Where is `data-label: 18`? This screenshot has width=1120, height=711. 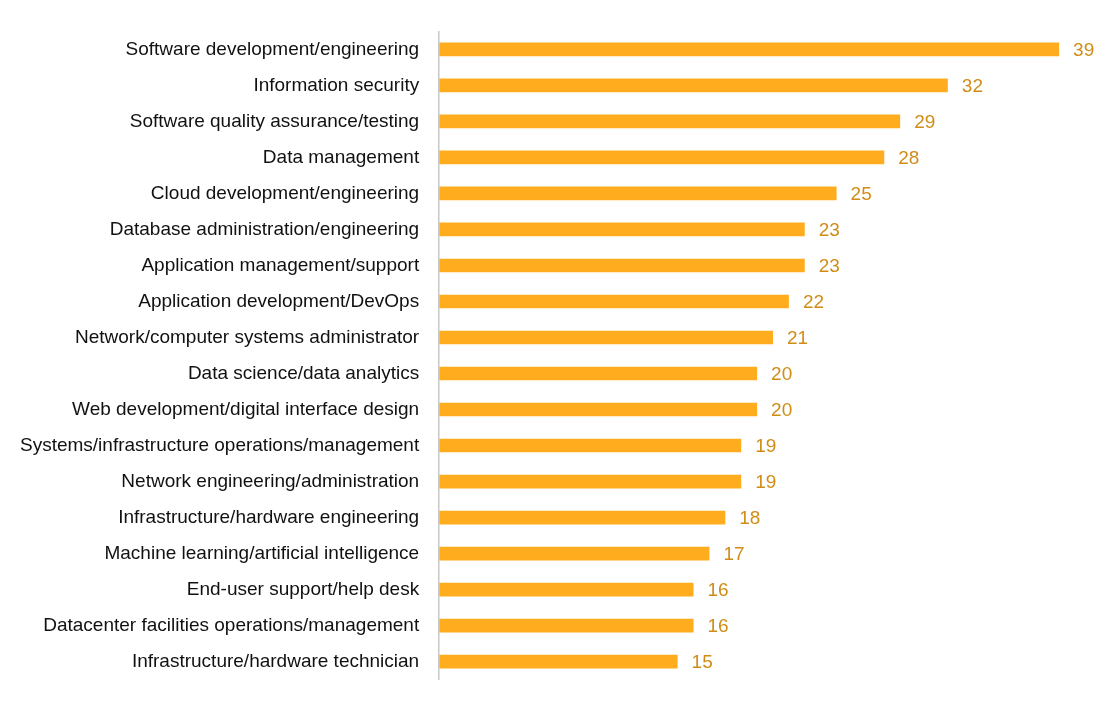 data-label: 18 is located at coordinates (750, 517).